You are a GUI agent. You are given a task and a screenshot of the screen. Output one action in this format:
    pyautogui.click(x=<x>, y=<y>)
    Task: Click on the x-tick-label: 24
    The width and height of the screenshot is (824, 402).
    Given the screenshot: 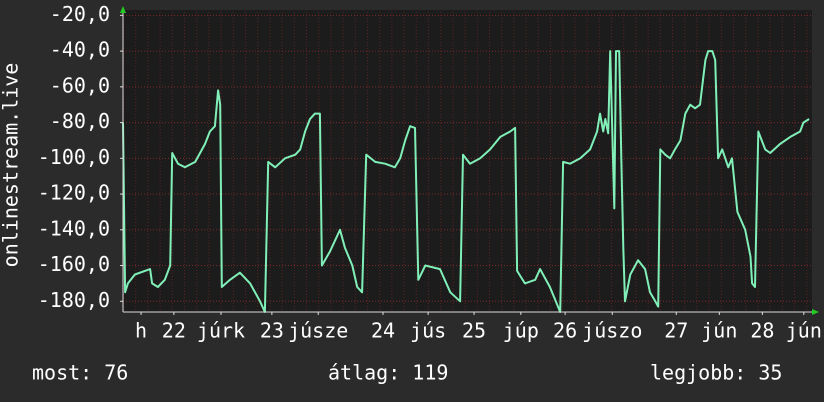 What is the action you would take?
    pyautogui.click(x=383, y=331)
    